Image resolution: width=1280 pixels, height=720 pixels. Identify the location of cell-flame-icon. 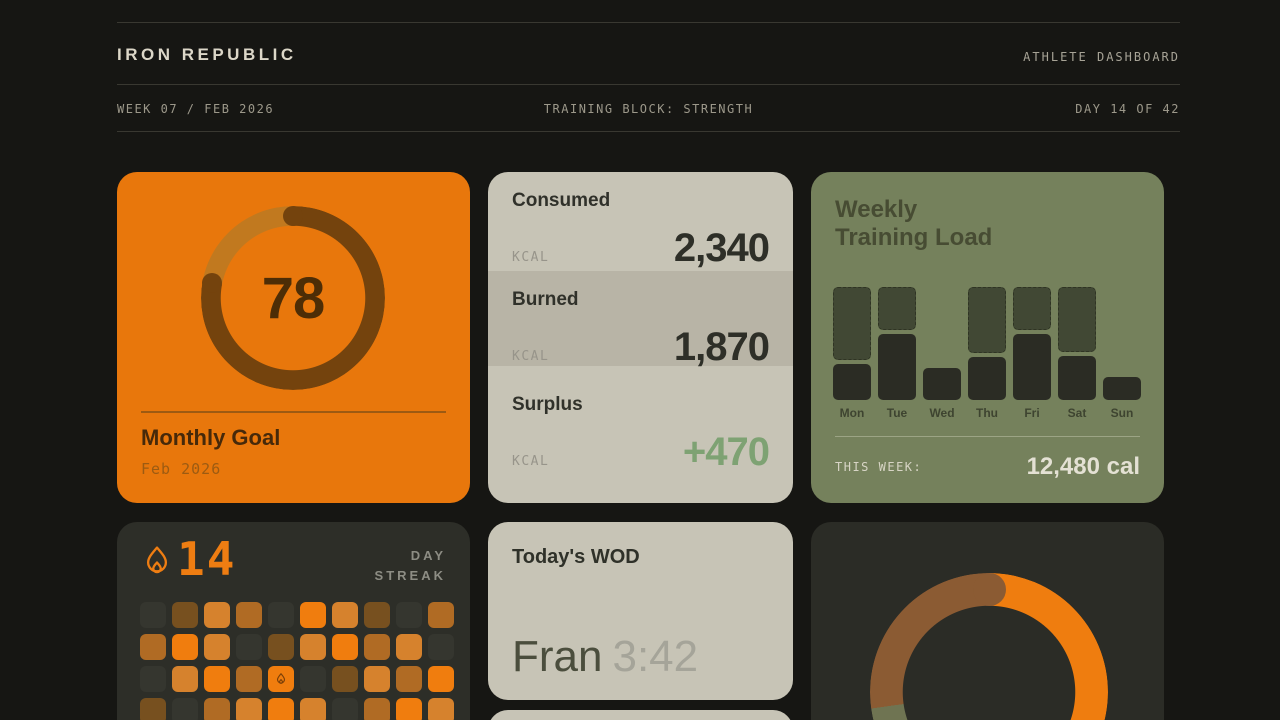
(281, 678).